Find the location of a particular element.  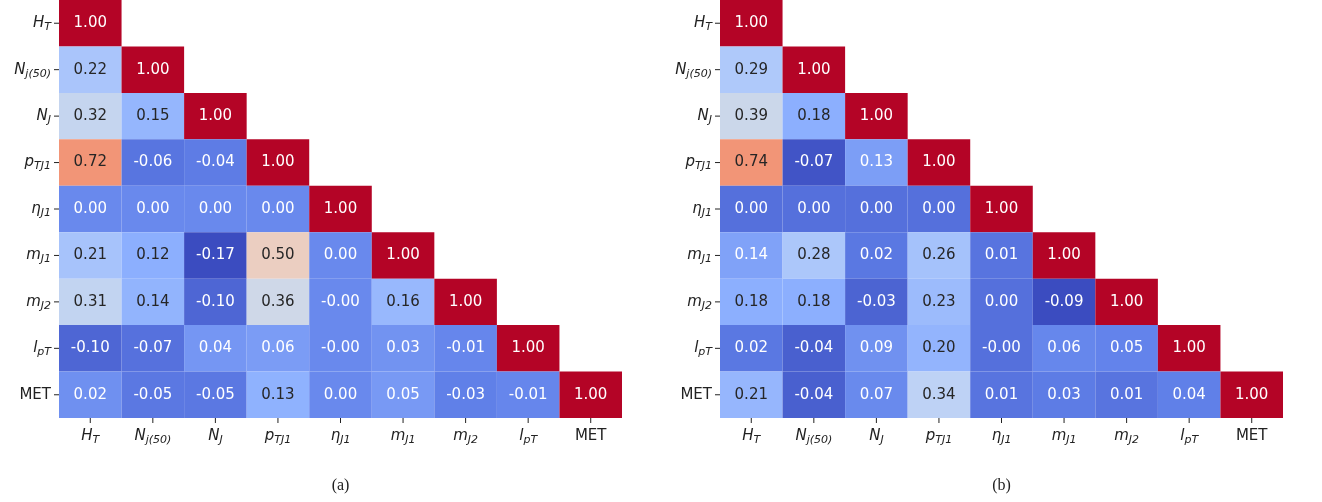

data-label: -0.09 is located at coordinates (1064, 300).